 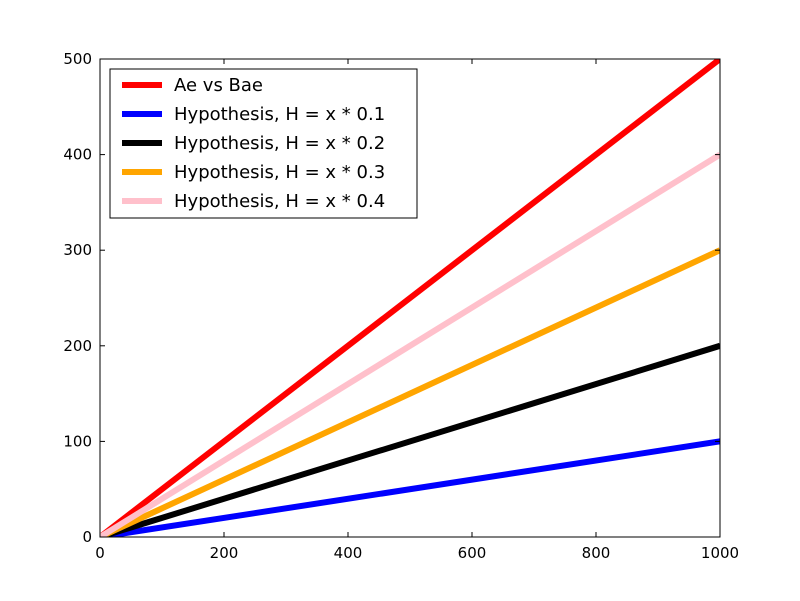 What do you see at coordinates (218, 85) in the screenshot?
I see `legend-label-1: Ae vs Bae` at bounding box center [218, 85].